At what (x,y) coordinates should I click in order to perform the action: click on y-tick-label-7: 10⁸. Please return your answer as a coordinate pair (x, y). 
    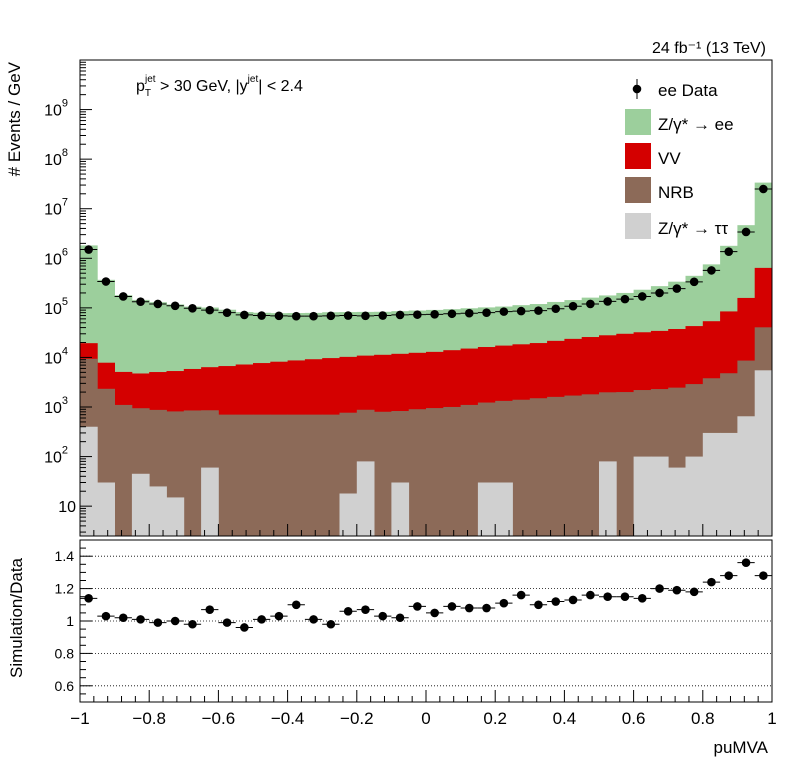
    Looking at the image, I should click on (56, 158).